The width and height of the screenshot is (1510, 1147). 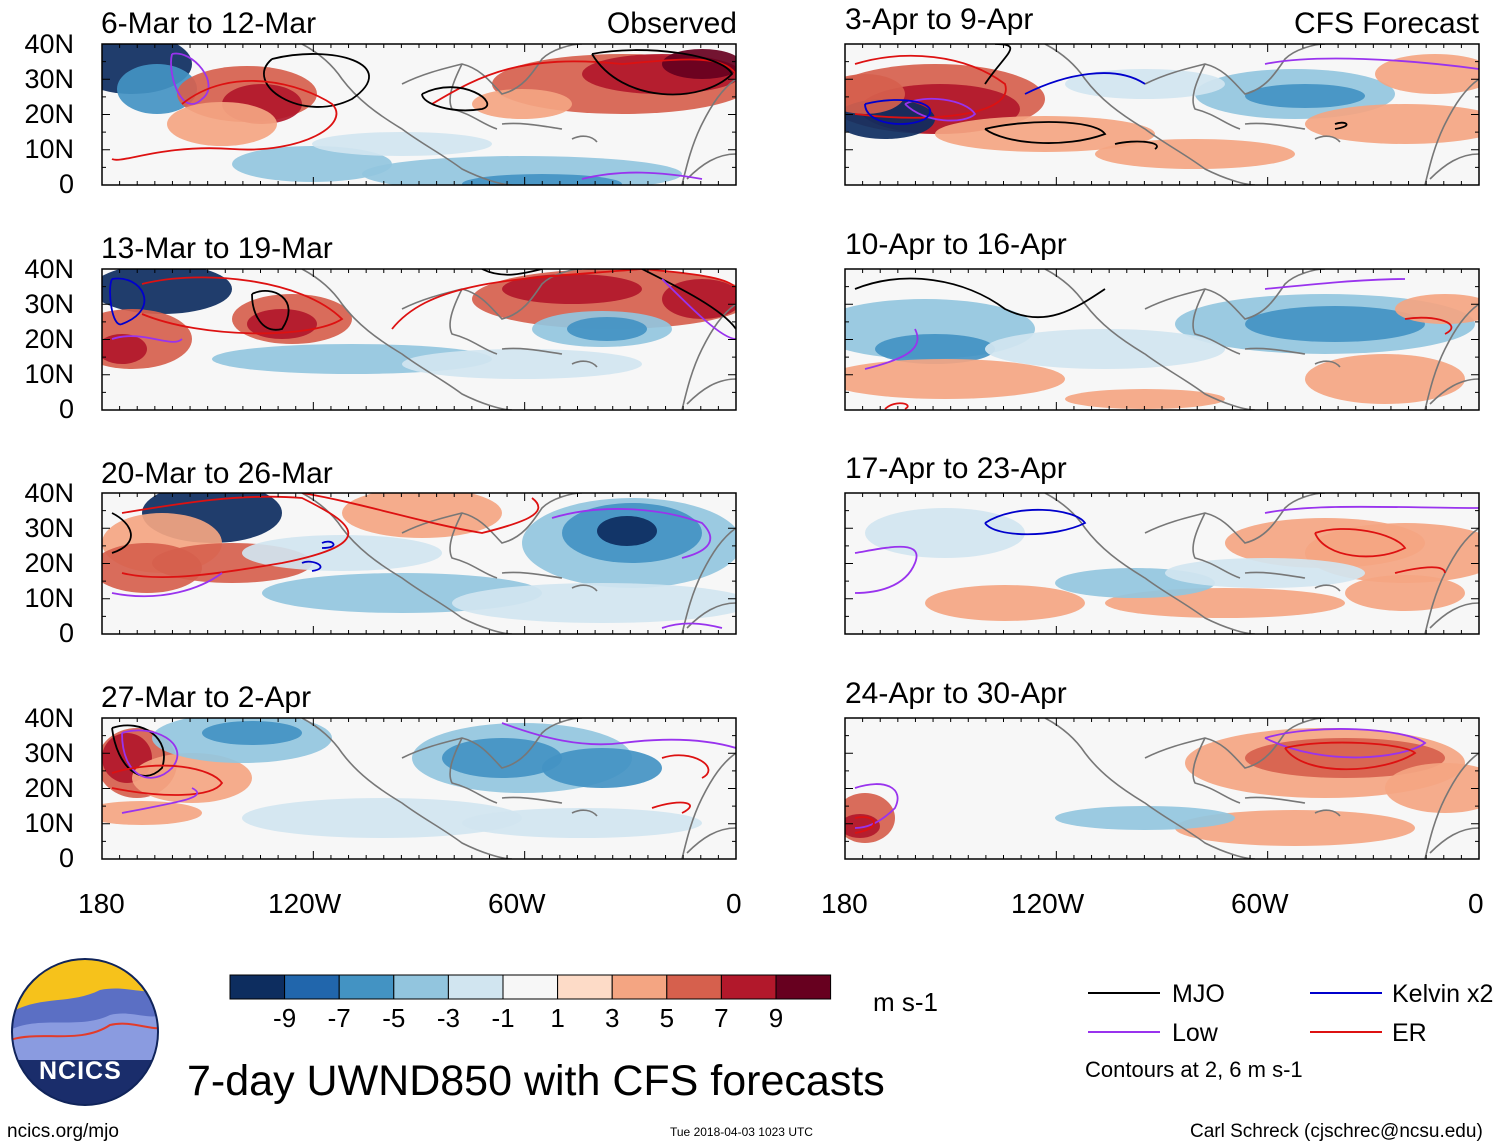 What do you see at coordinates (1194, 1069) in the screenshot?
I see `legend-note: Contours at 2, 6 m s-1` at bounding box center [1194, 1069].